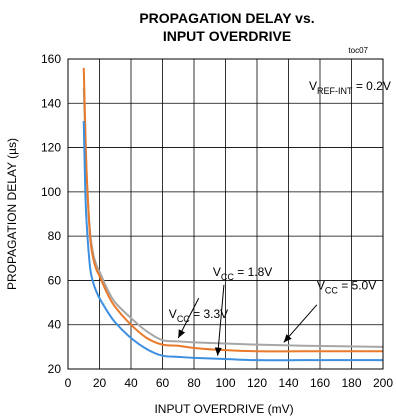  Describe the element at coordinates (55, 280) in the screenshot. I see `y-tick-label: 60` at that location.